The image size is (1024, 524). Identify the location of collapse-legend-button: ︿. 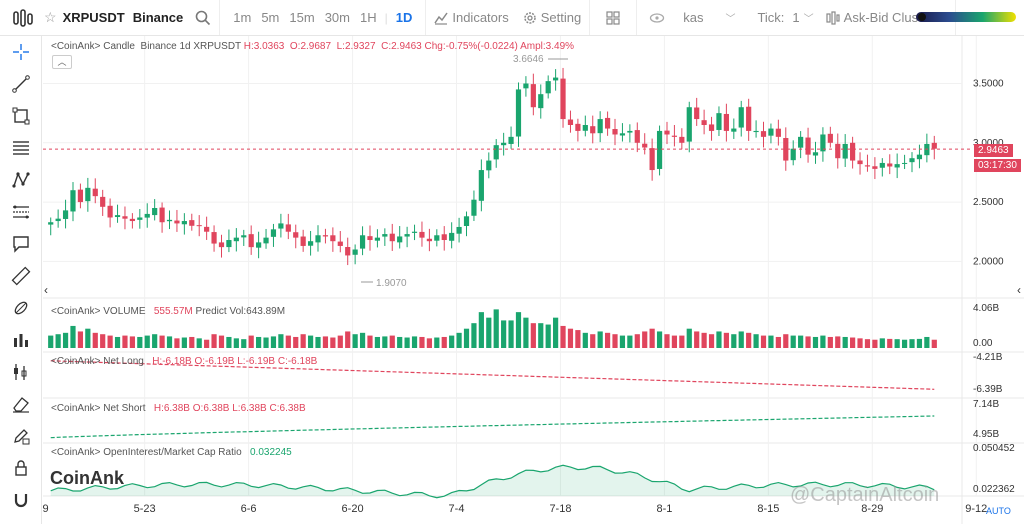
(62, 62).